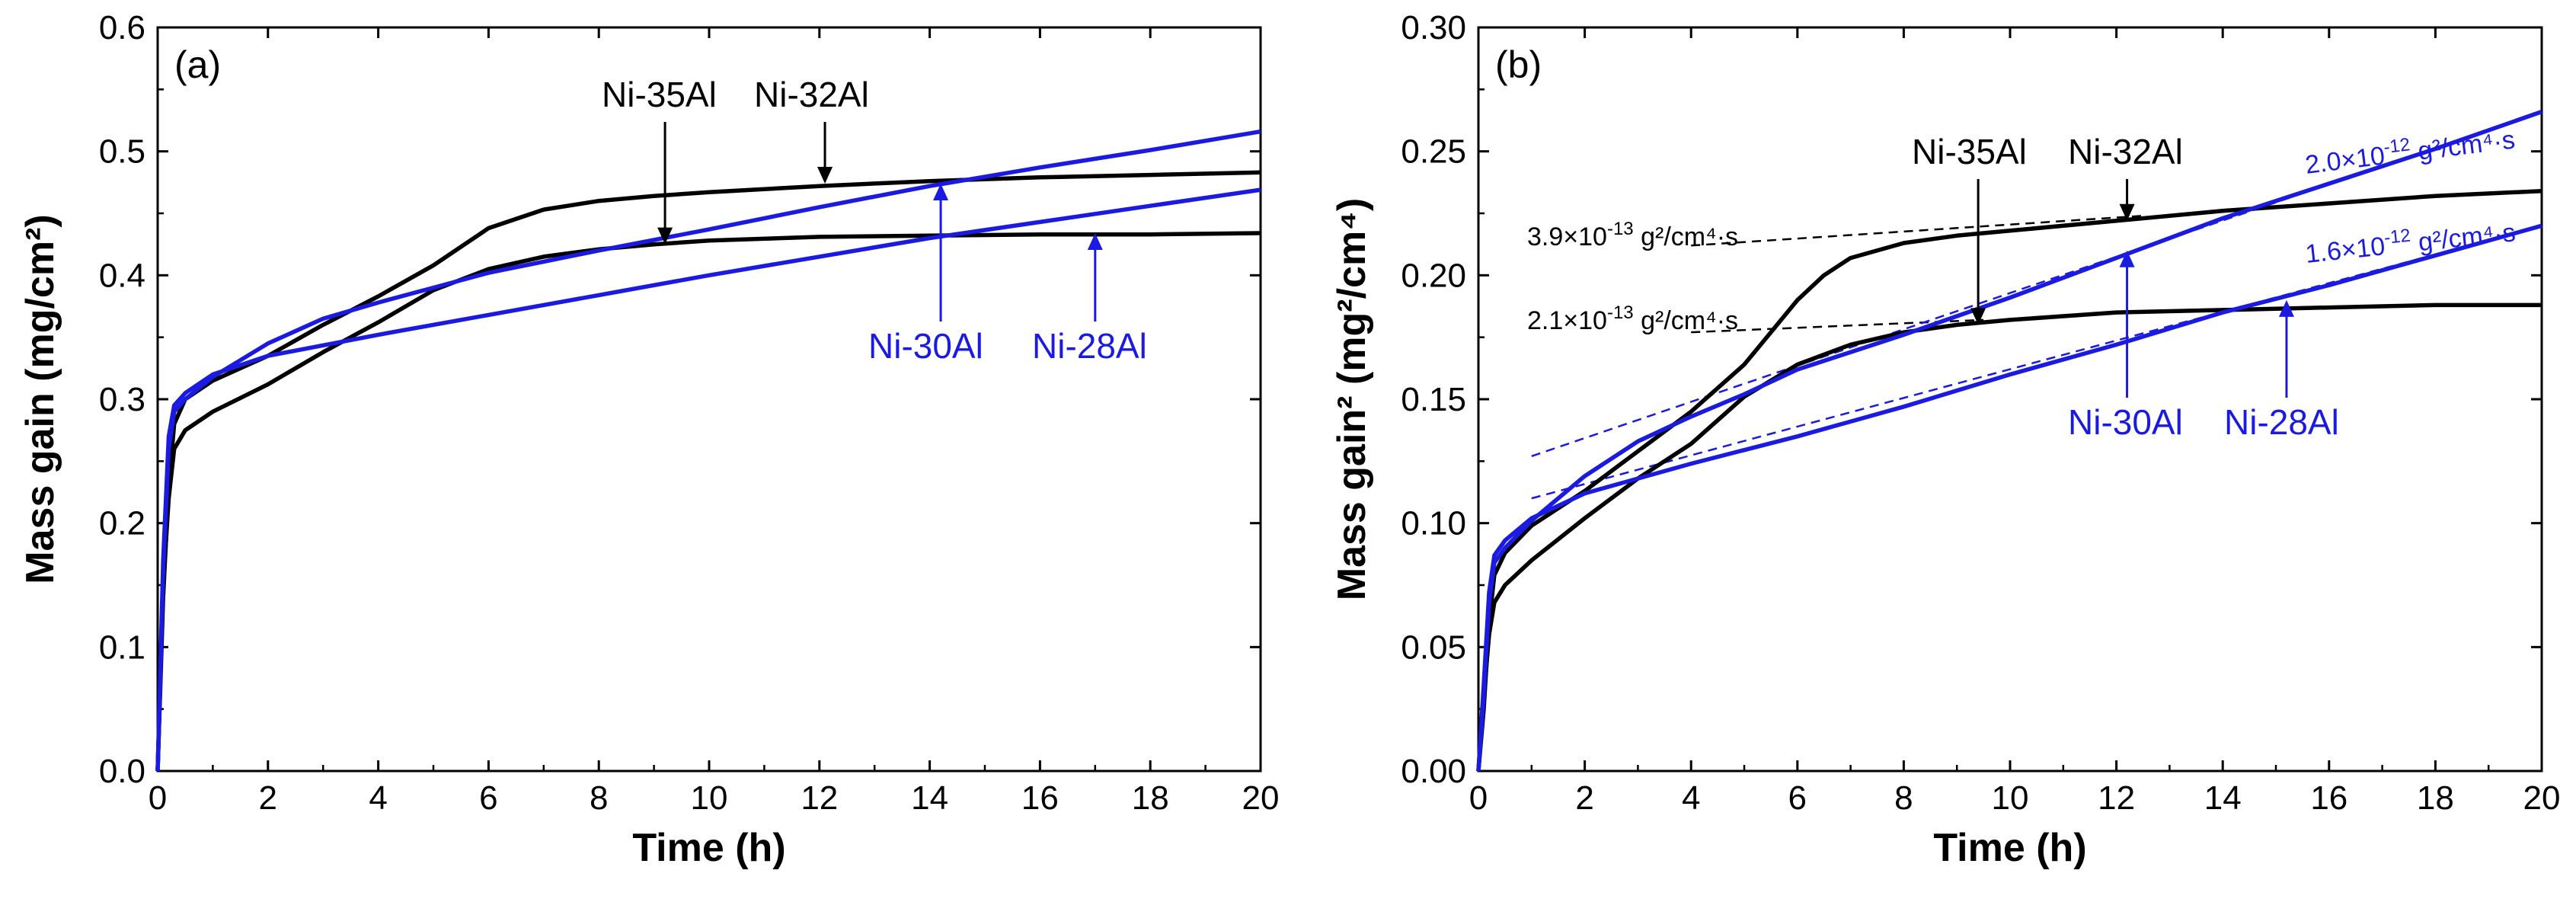 The height and width of the screenshot is (899, 2576). Describe the element at coordinates (40, 399) in the screenshot. I see `y-axis-label: Mass gain (mg/cm²)` at that location.